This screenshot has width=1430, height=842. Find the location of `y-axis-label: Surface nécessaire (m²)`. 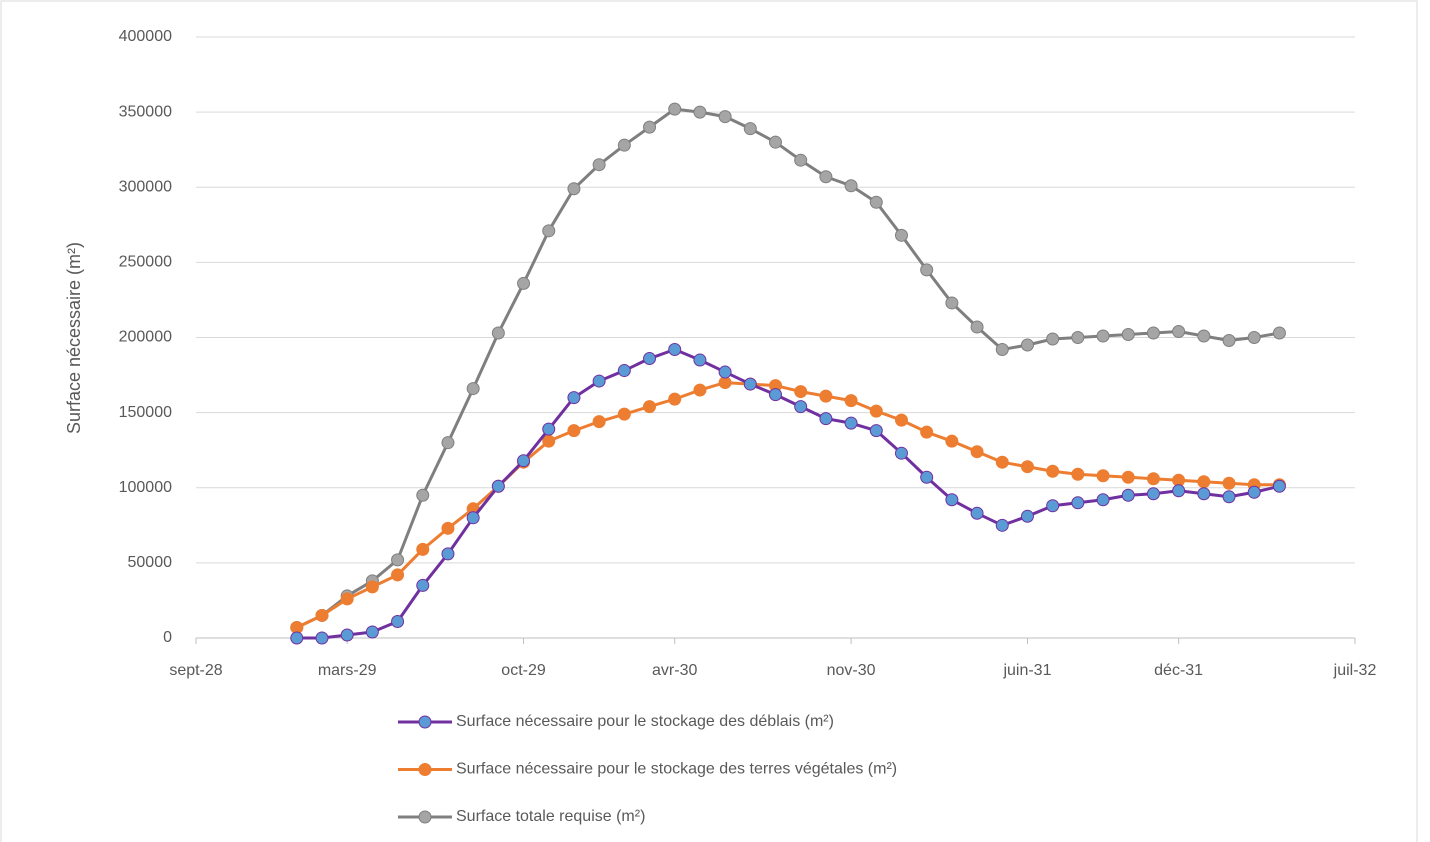

y-axis-label: Surface nécessaire (m²) is located at coordinates (74, 338).